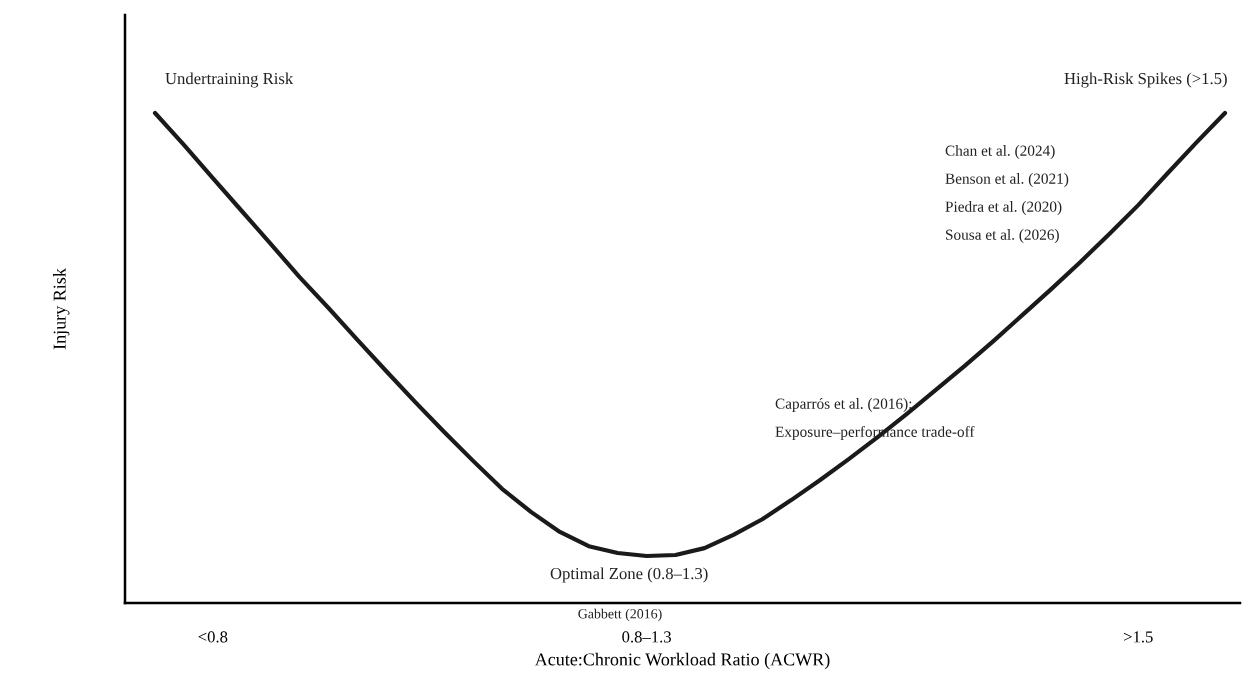  I want to click on annotation: Piedra et al. (2020), so click(1003, 208).